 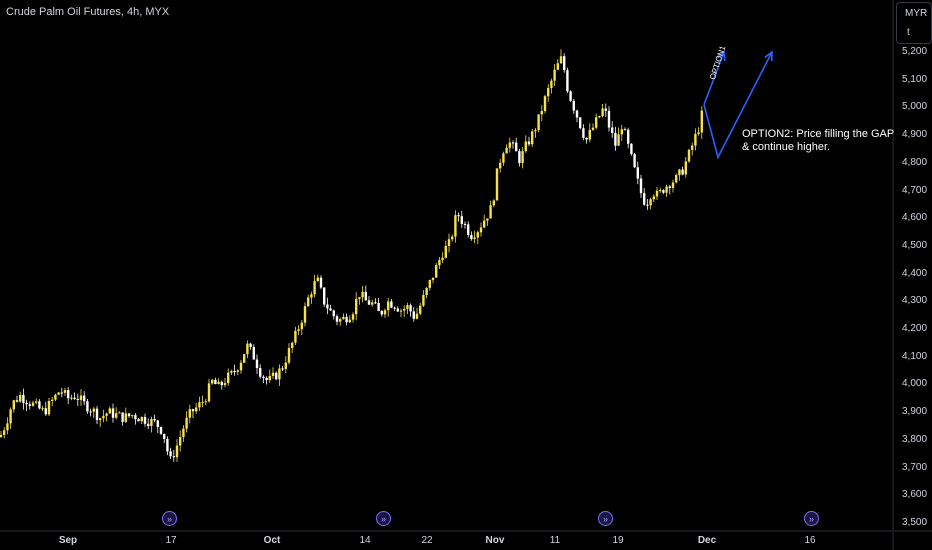 I want to click on y-tick-label: 4,800, so click(x=915, y=162).